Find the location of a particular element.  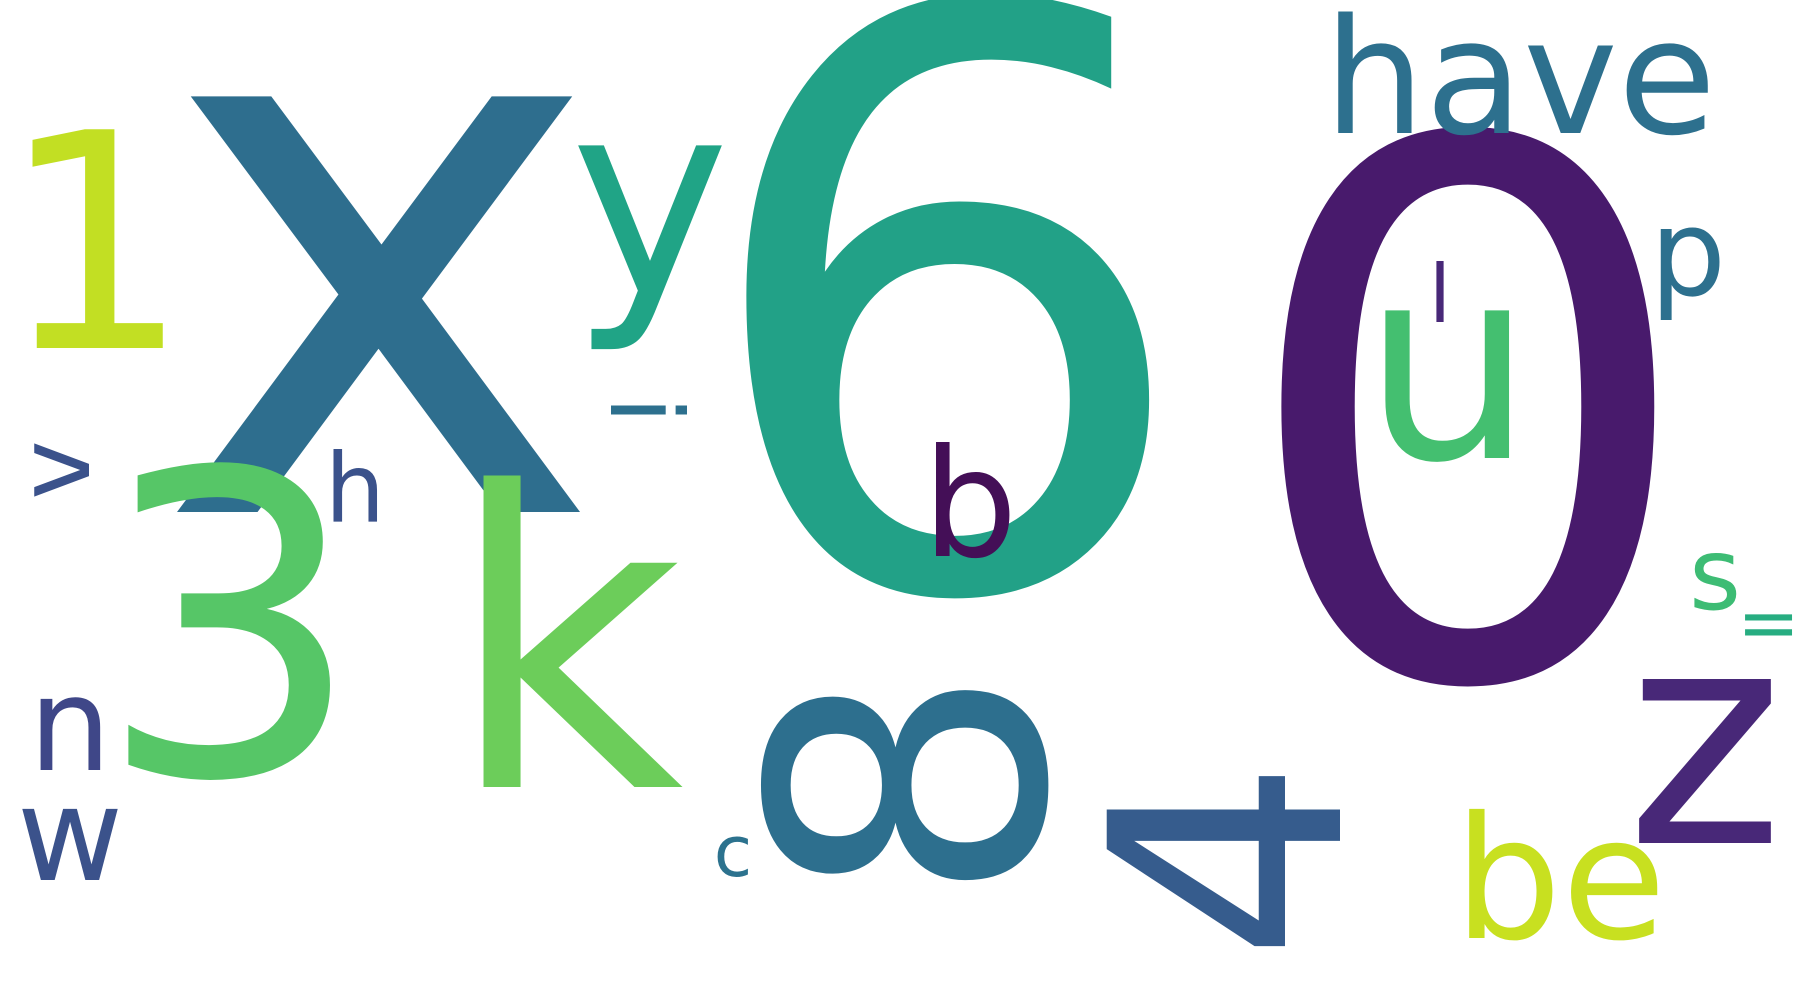

word-c: c is located at coordinates (733, 852).